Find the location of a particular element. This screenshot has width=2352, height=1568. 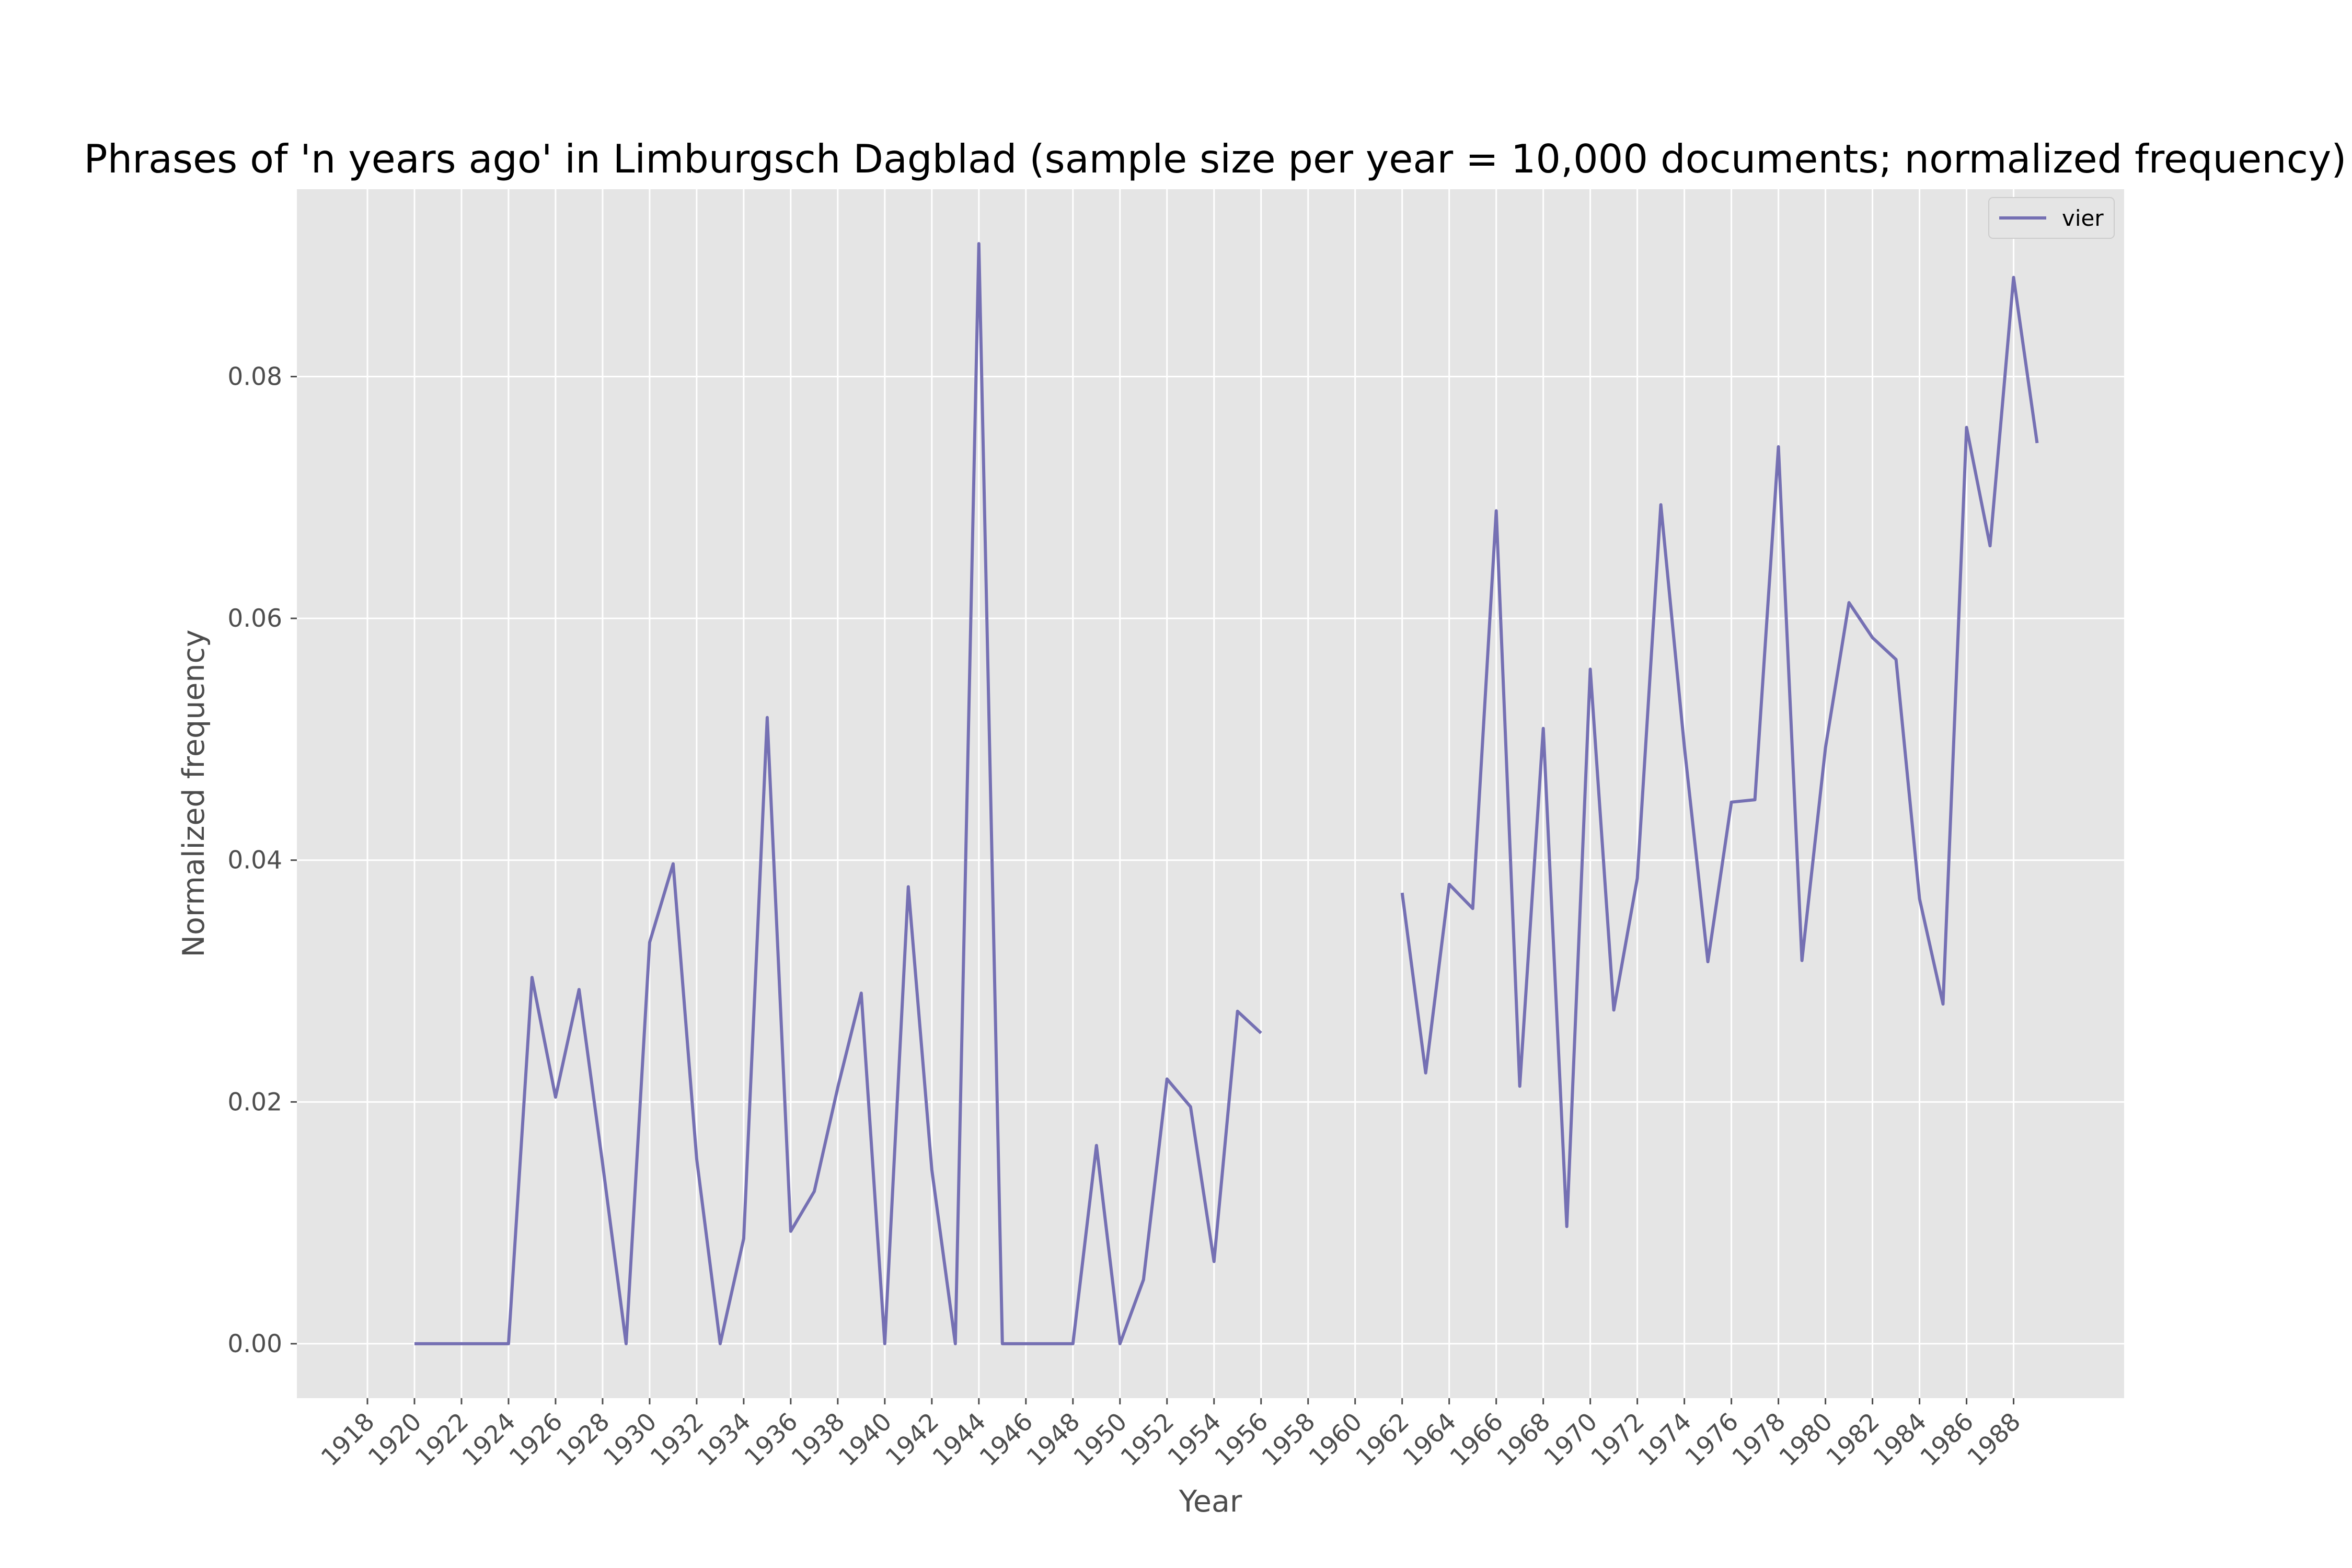

x-tick-label-1948: 1948 is located at coordinates (1053, 1440).